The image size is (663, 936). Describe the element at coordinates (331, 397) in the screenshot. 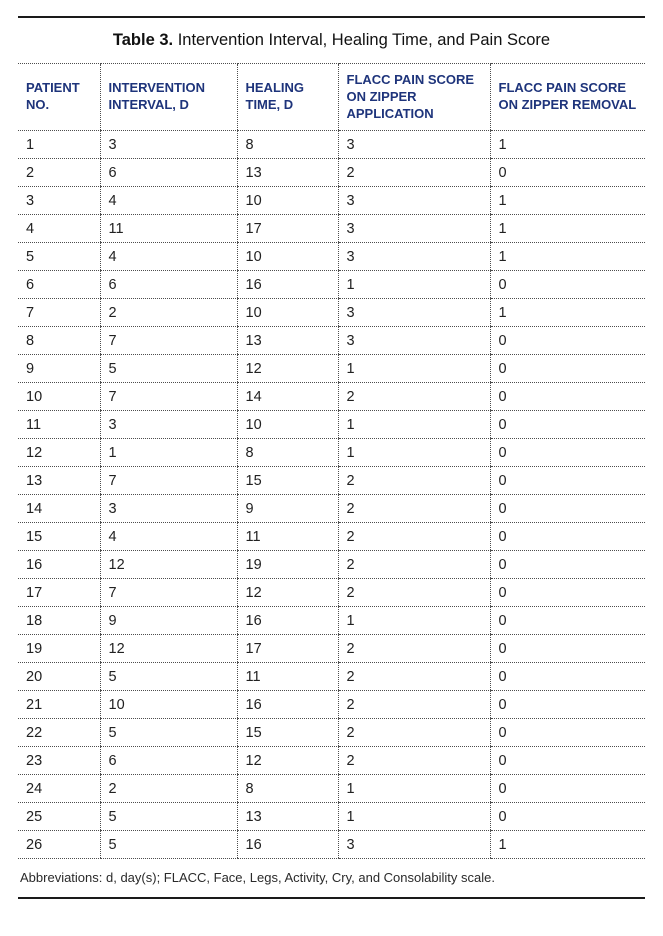

I see `table-row: 10 7 14 2 0` at that location.